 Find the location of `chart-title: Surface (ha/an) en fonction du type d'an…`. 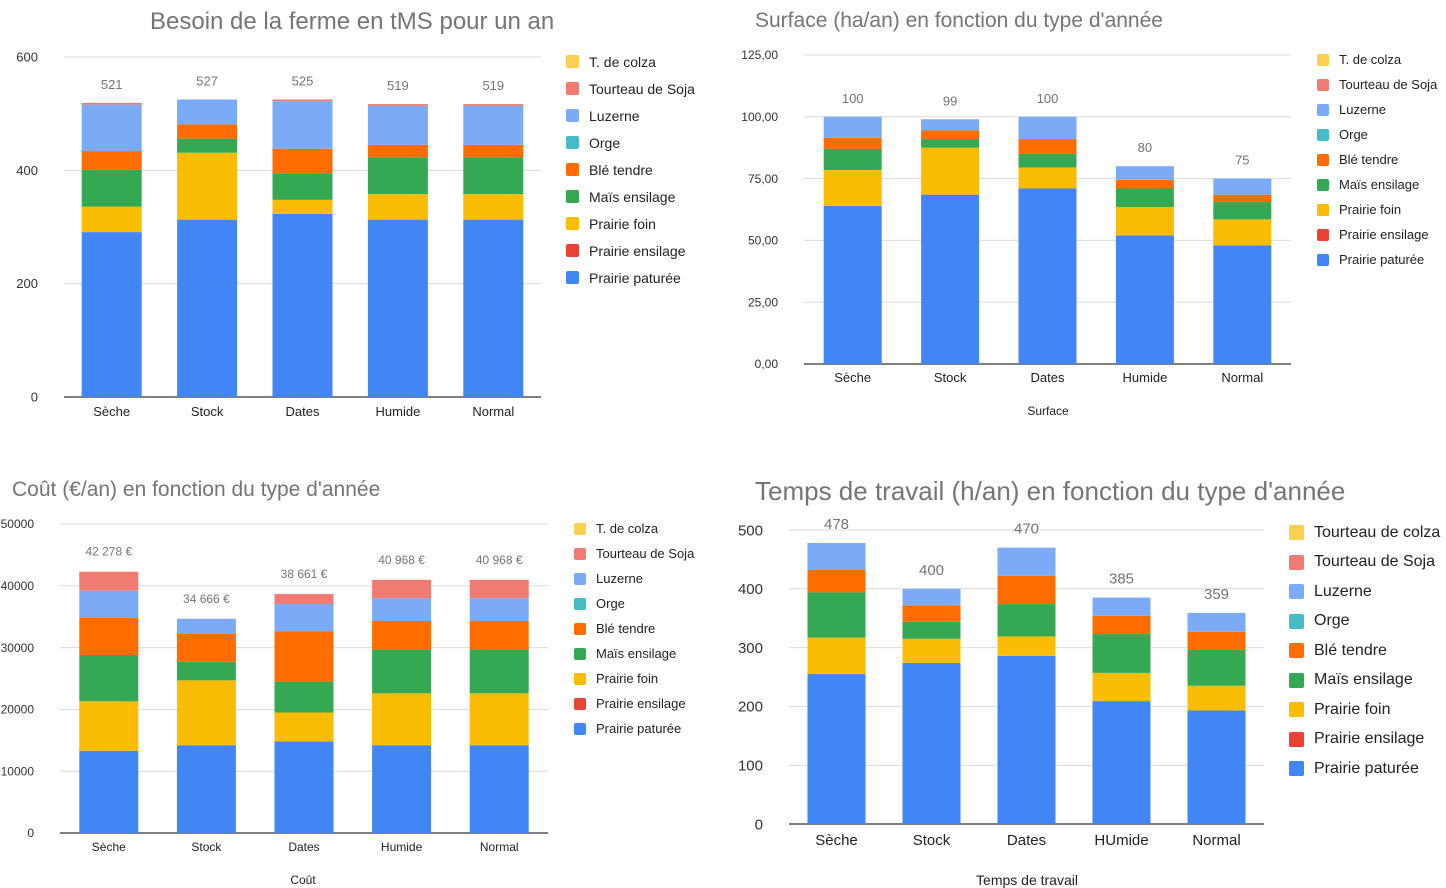

chart-title: Surface (ha/an) en fonction du type d'an… is located at coordinates (959, 20).